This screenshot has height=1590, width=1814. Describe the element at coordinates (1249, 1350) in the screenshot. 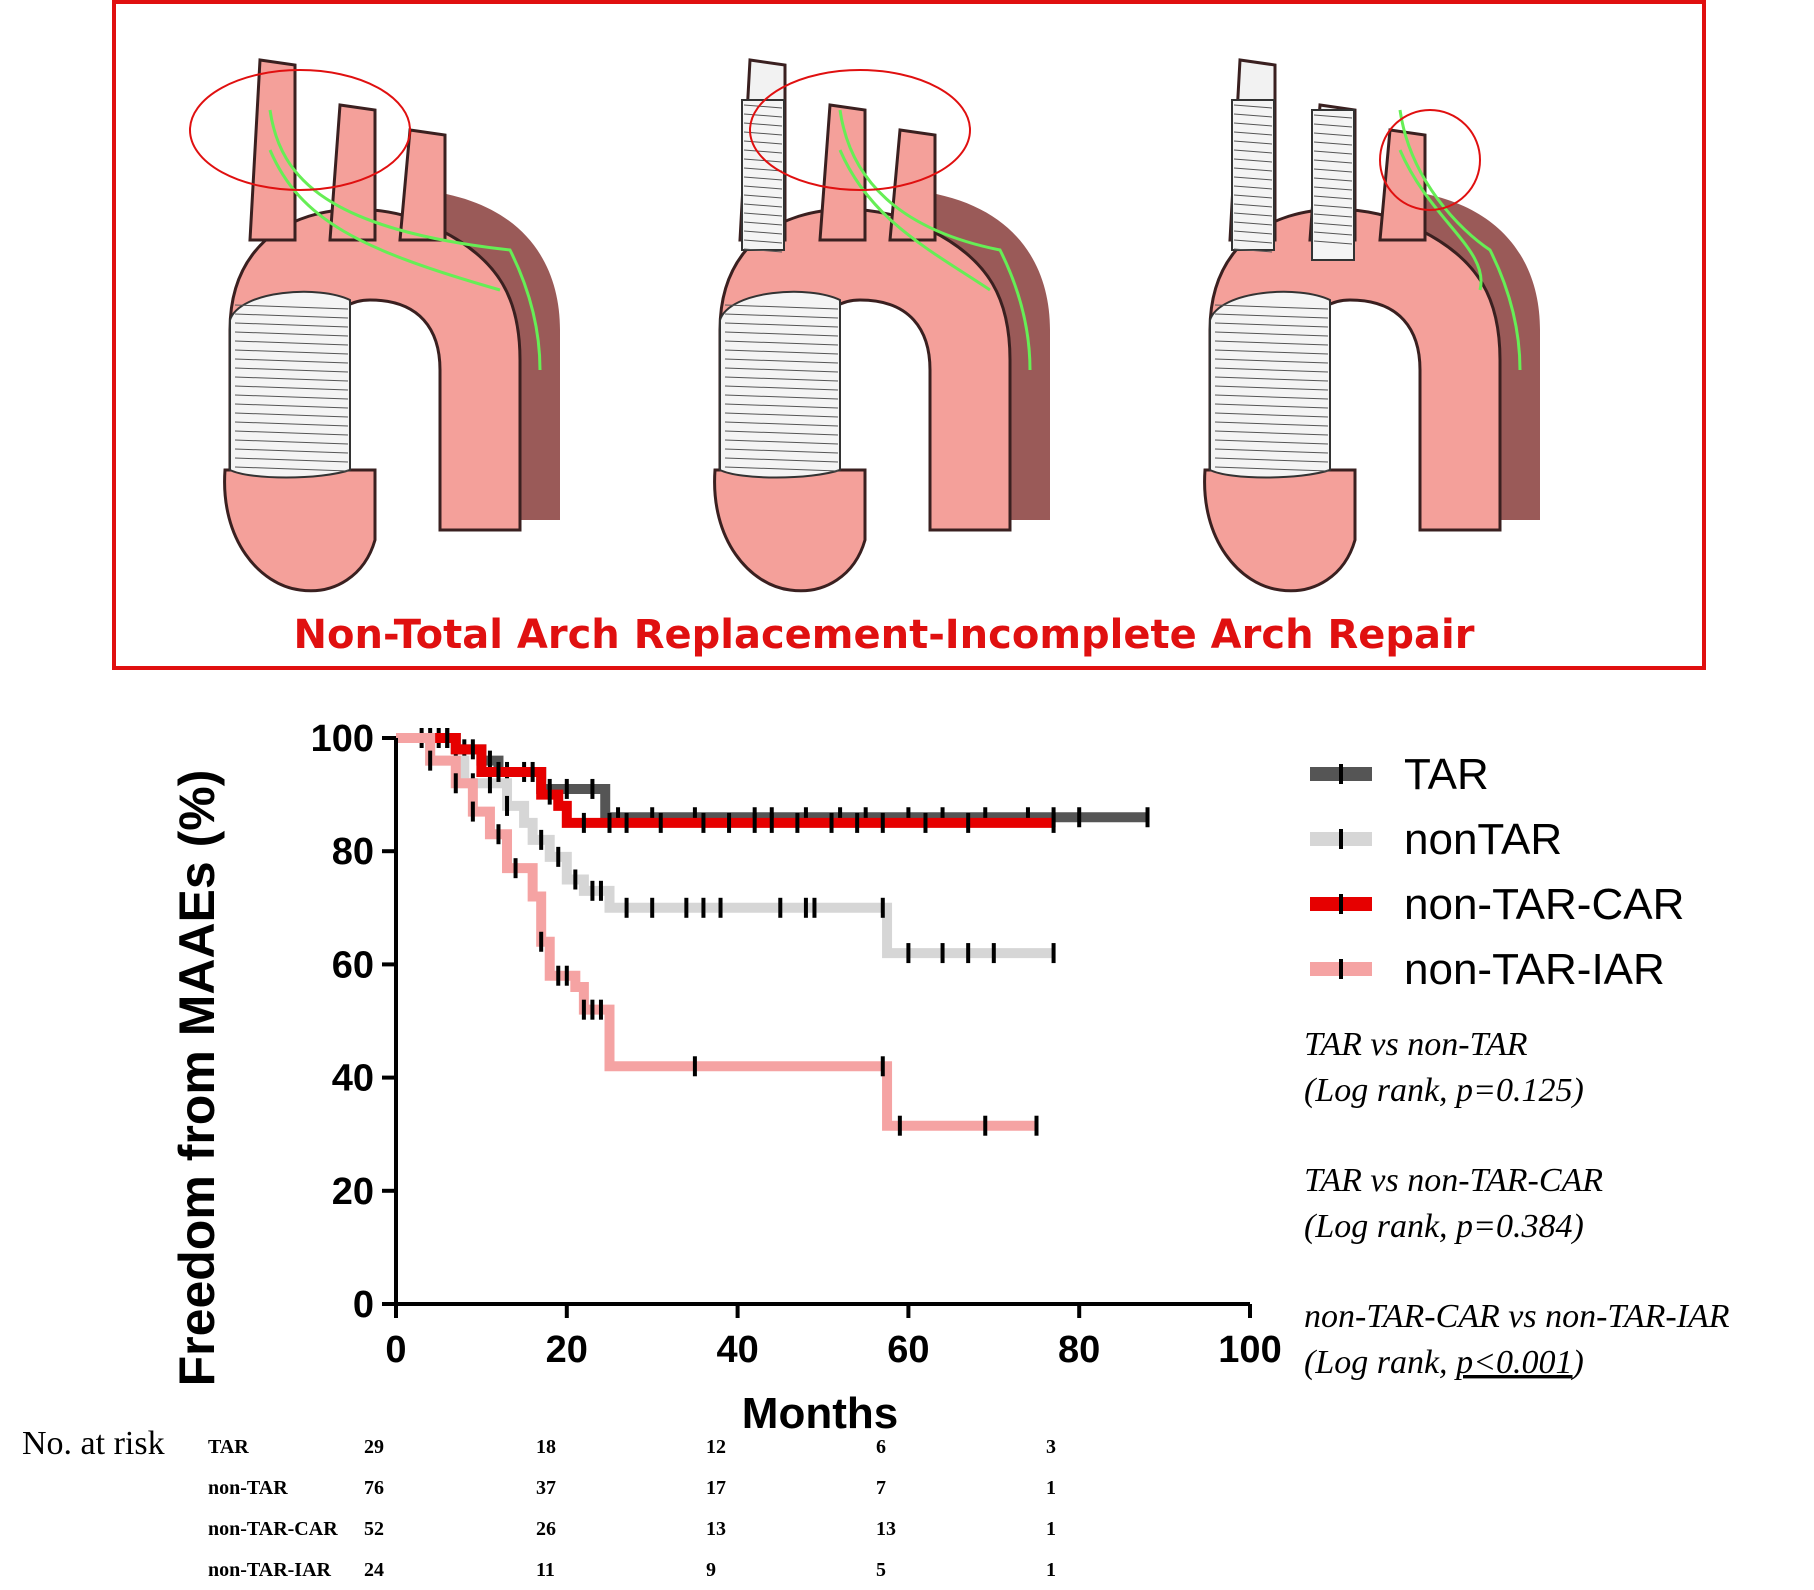

I see `x-tick-label: 100` at that location.